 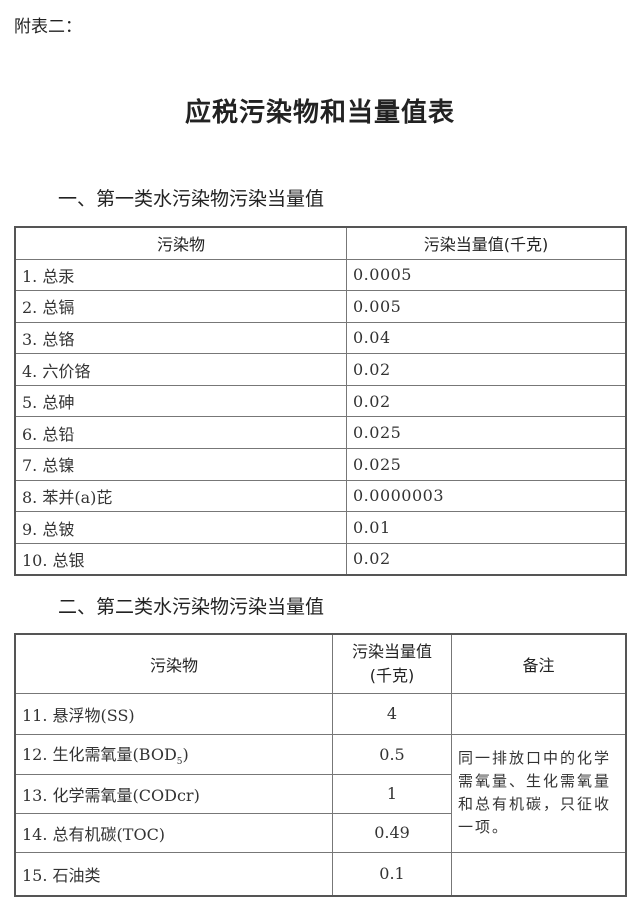 I want to click on header-equivalent: 污染当量值(千克), so click(x=486, y=243).